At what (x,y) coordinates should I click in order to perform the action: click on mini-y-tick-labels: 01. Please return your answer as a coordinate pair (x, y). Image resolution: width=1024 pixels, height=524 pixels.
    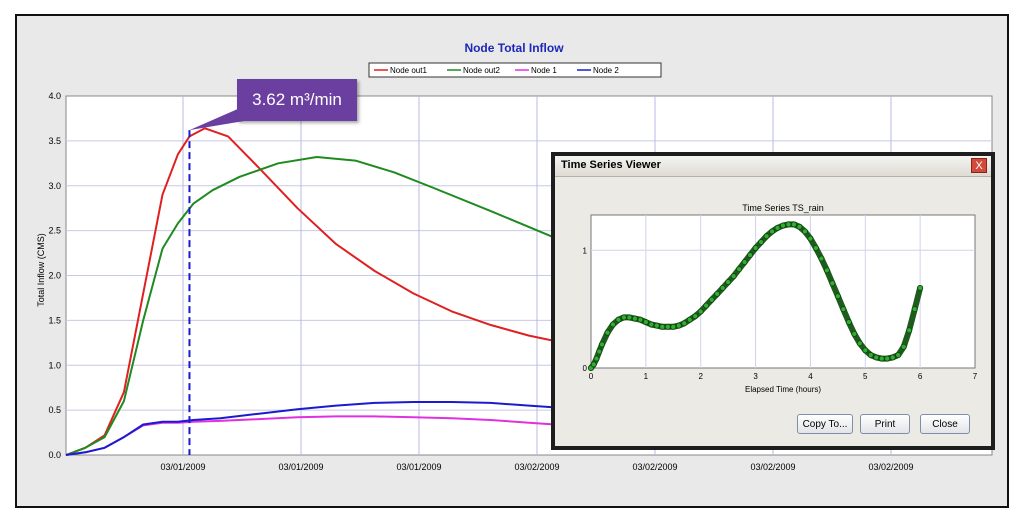
    Looking at the image, I should click on (585, 309).